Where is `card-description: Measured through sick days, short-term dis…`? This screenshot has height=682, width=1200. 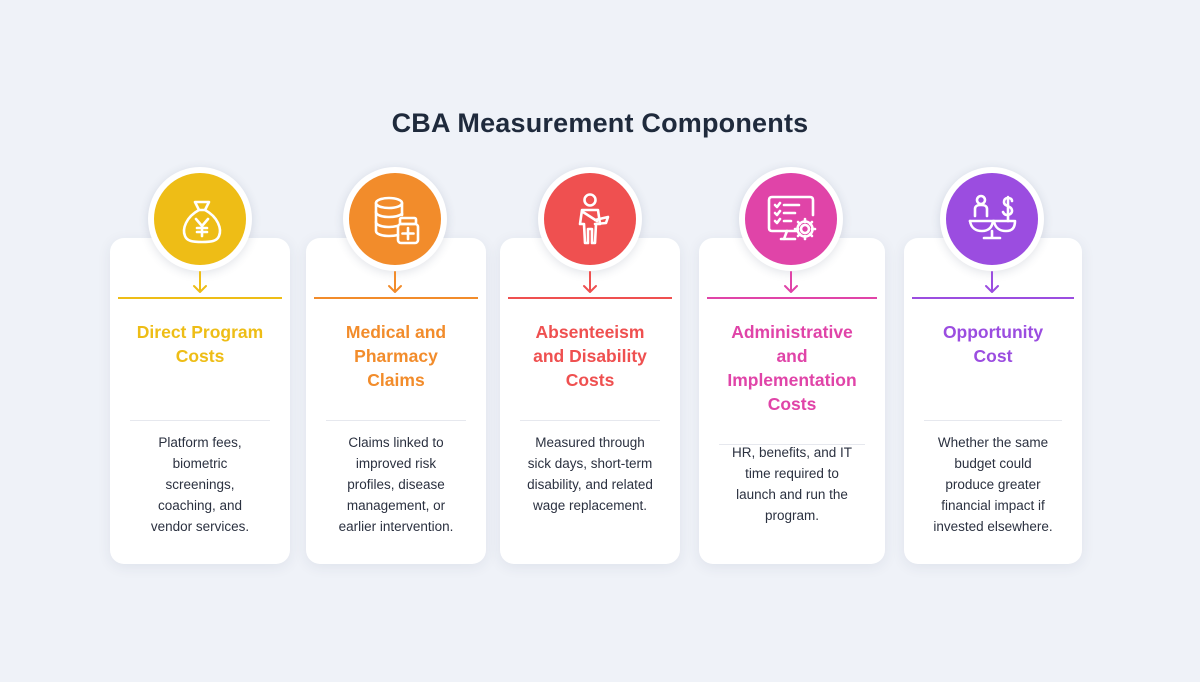
card-description: Measured through sick days, short-term dis… is located at coordinates (590, 474).